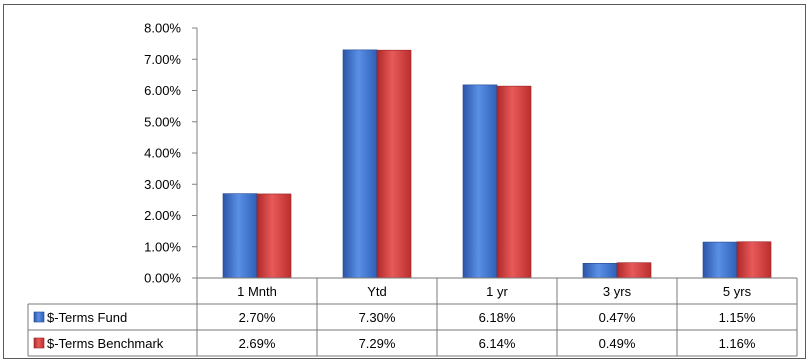 This screenshot has width=810, height=363. What do you see at coordinates (162, 184) in the screenshot?
I see `y-tick-label: 3.00%` at bounding box center [162, 184].